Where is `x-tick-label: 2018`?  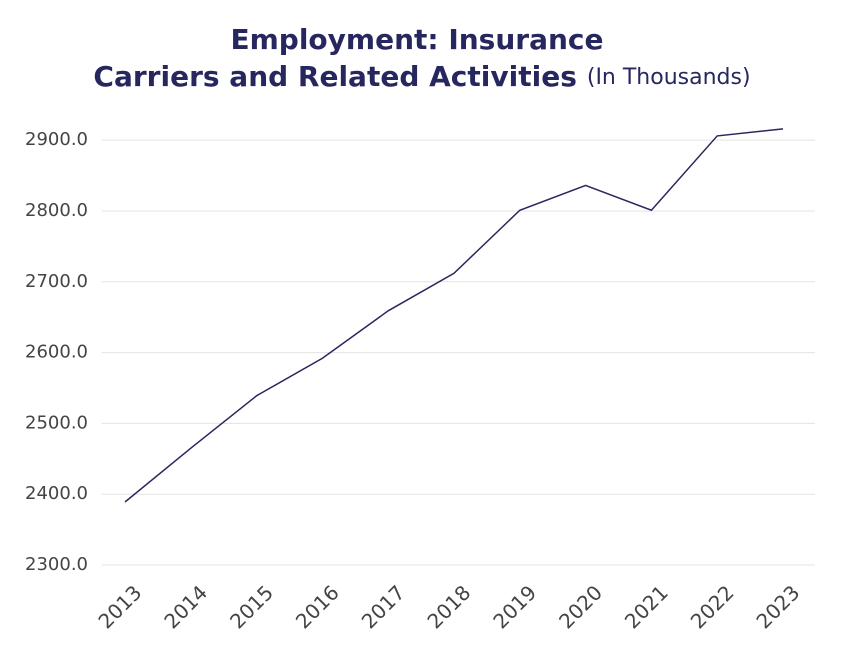
x-tick-label: 2018 is located at coordinates (448, 606).